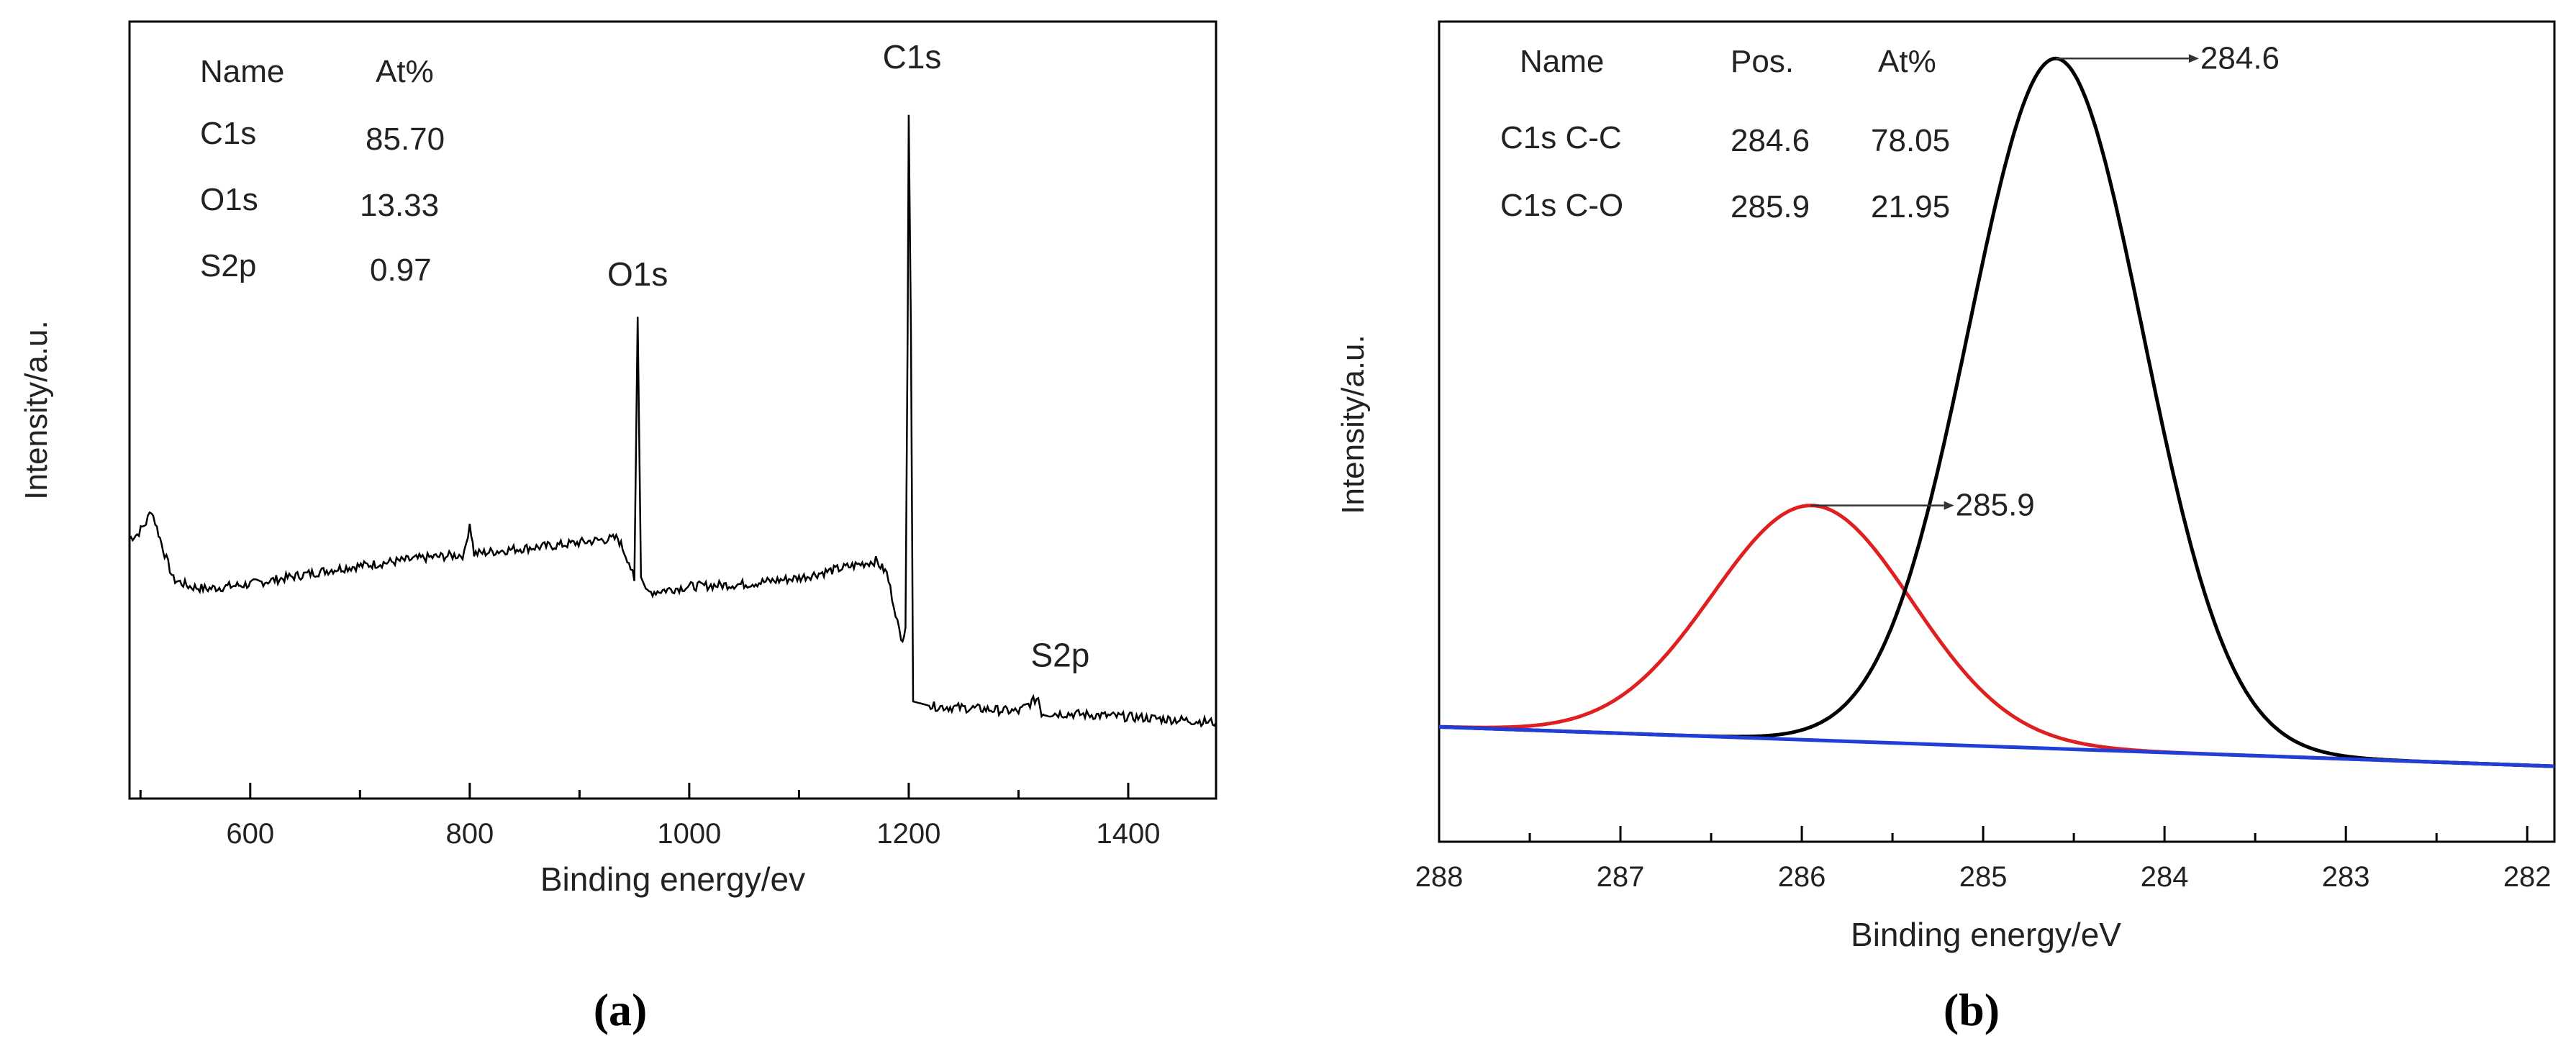 This screenshot has width=2576, height=1059. Describe the element at coordinates (637, 274) in the screenshot. I see `peak-label: O1s` at that location.